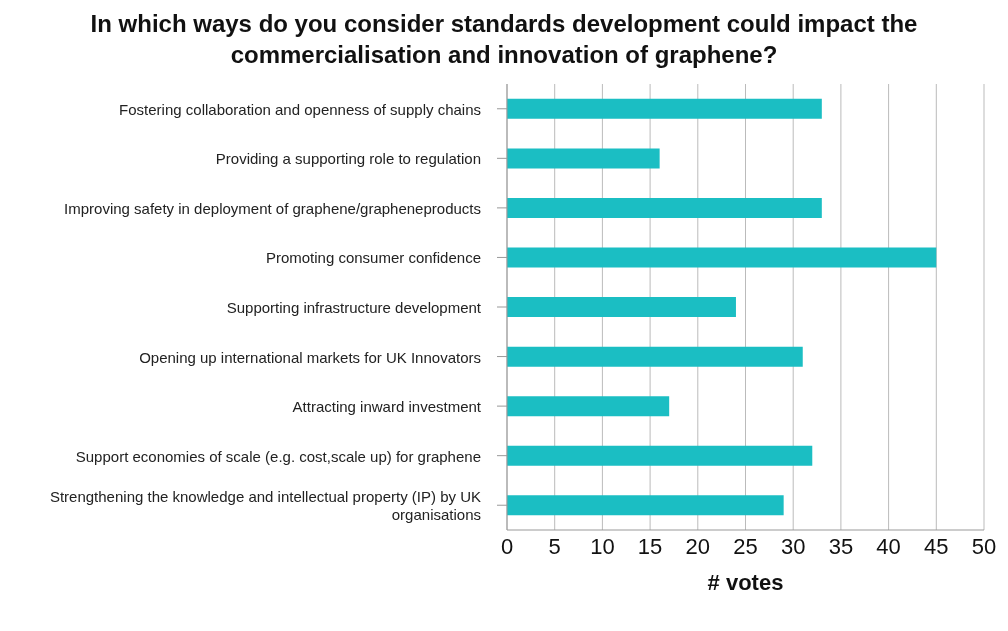 This screenshot has height=631, width=1008. Describe the element at coordinates (348, 158) in the screenshot. I see `y-tick-label: Providing a supporting role to regulation` at that location.